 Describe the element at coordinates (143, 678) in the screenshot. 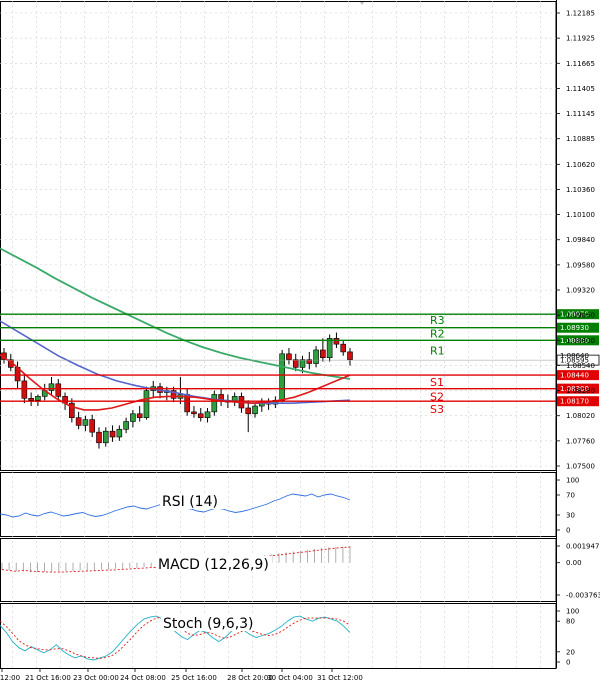

I see `date-label: 24 Oct 08:00` at that location.